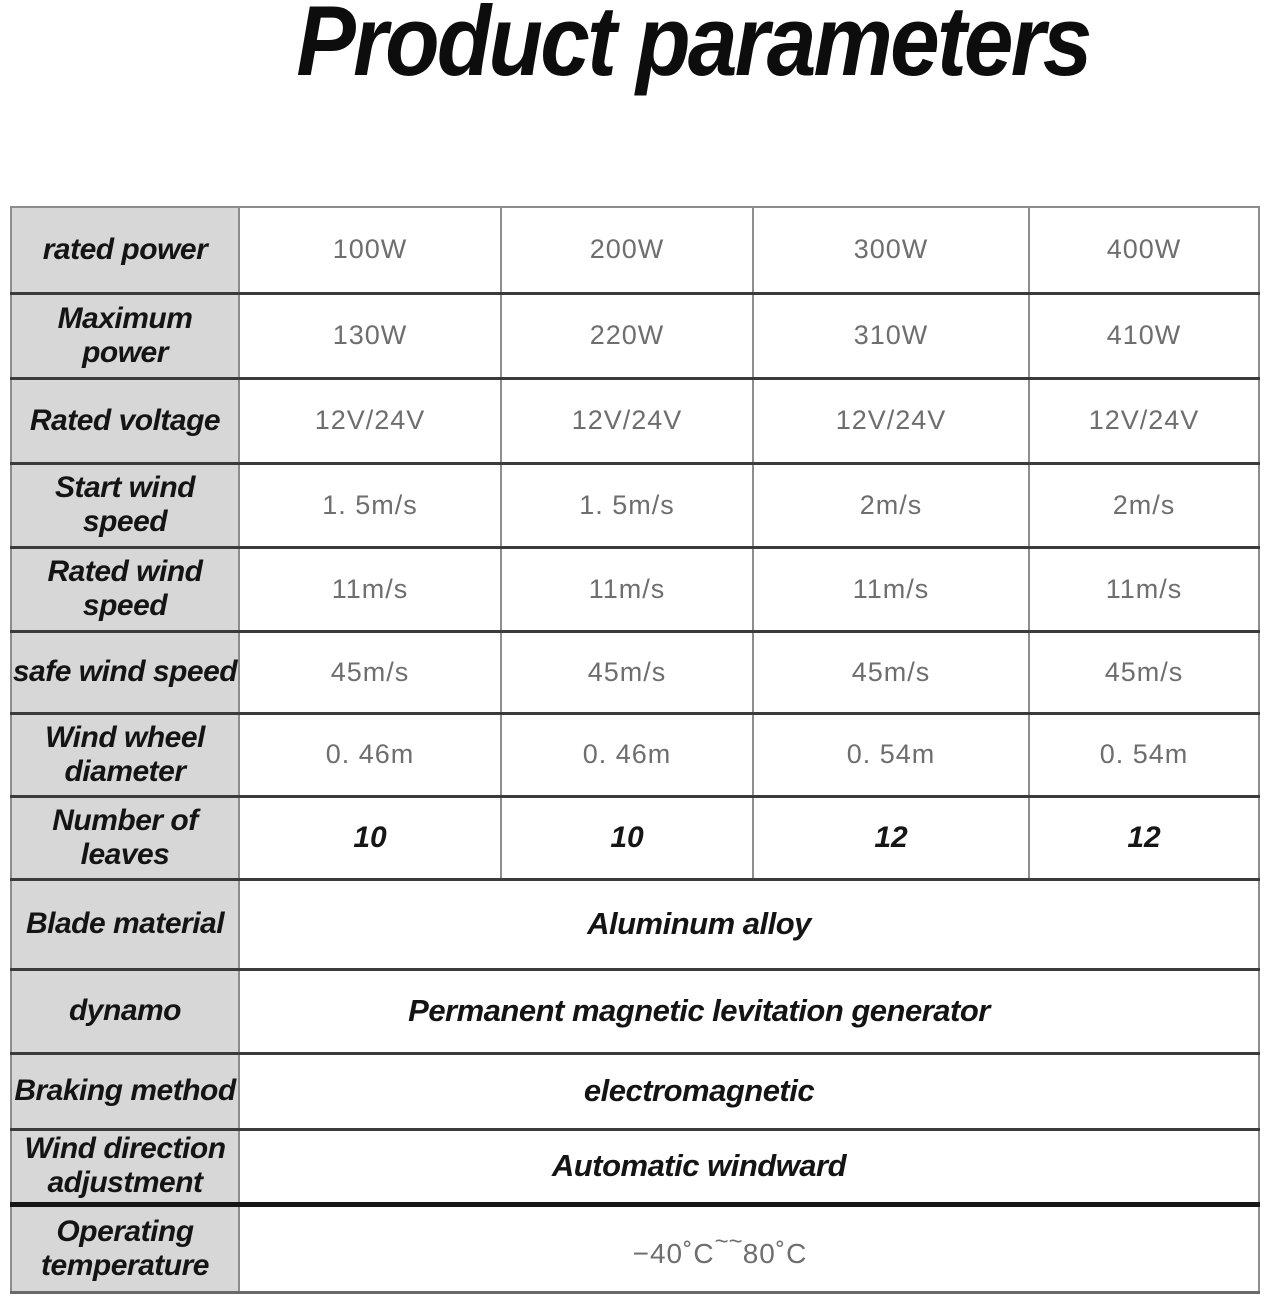 Image resolution: width=1270 pixels, height=1300 pixels. I want to click on row-label-text: Maximum, so click(125, 318).